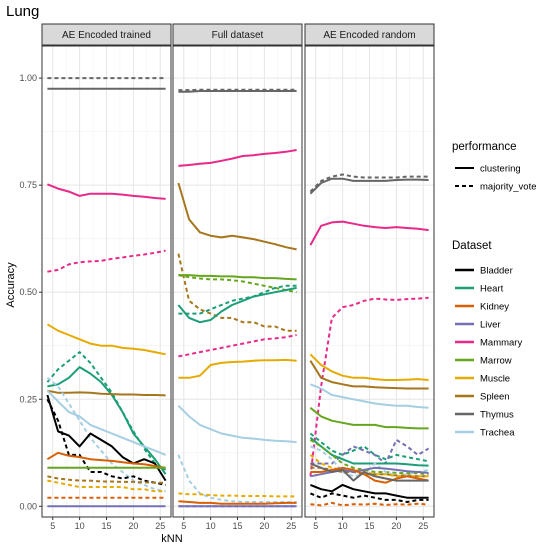  What do you see at coordinates (497, 433) in the screenshot?
I see `legend-label-trachea: Trachea` at bounding box center [497, 433].